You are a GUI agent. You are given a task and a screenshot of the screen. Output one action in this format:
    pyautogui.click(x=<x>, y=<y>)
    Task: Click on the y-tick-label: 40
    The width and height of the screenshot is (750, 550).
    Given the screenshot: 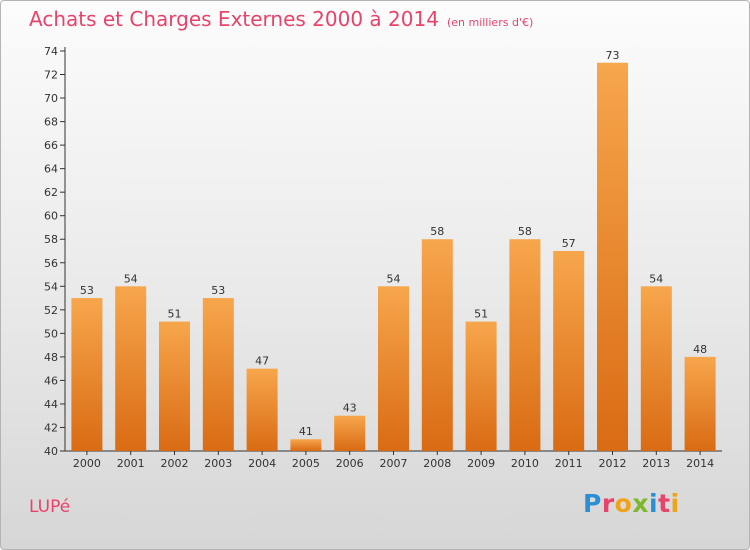 What is the action you would take?
    pyautogui.click(x=51, y=451)
    